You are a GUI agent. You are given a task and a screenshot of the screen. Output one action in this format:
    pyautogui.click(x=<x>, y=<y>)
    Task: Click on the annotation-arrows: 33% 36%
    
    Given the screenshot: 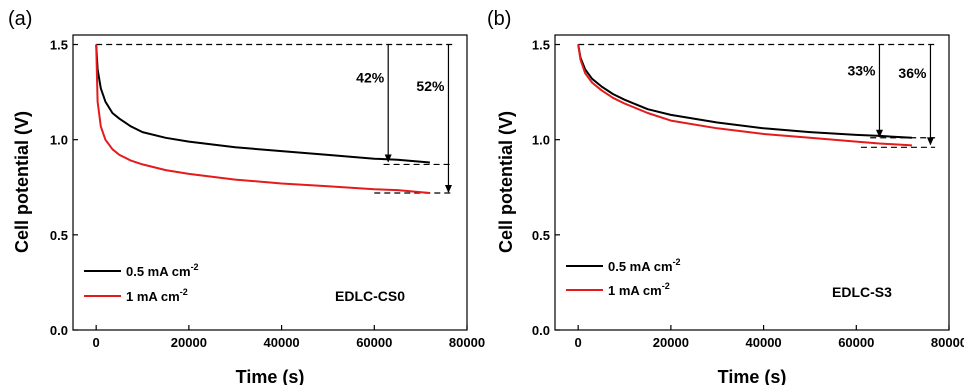 What is the action you would take?
    pyautogui.click(x=890, y=95)
    